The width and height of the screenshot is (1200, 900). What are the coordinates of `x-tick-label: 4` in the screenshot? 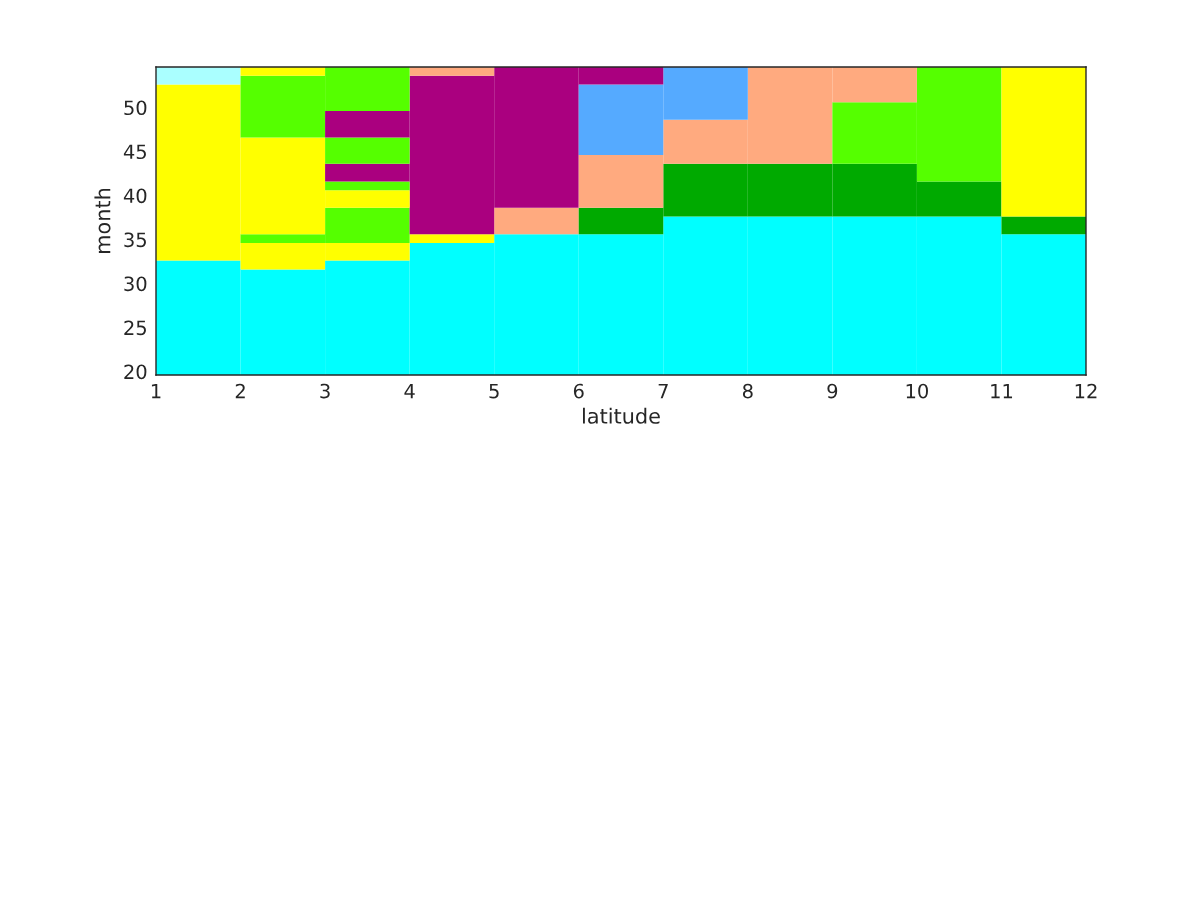 It's located at (409, 391).